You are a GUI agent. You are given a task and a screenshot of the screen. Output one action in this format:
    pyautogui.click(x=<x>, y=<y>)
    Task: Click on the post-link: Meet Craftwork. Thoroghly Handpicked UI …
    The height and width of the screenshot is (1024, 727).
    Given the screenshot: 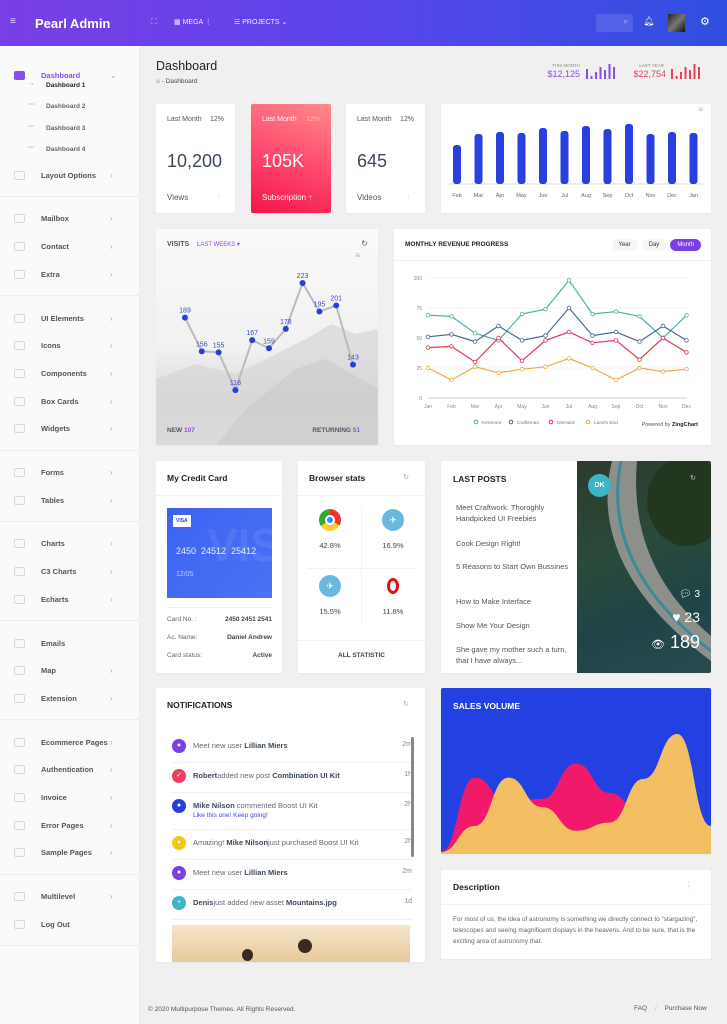 What is the action you would take?
    pyautogui.click(x=500, y=513)
    